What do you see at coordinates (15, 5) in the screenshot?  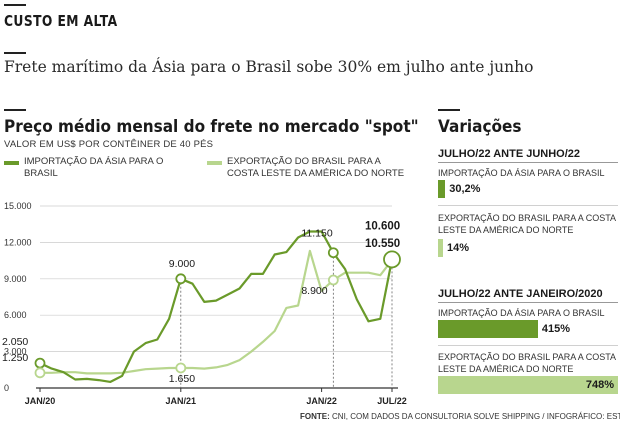 I see `kicker-rule` at bounding box center [15, 5].